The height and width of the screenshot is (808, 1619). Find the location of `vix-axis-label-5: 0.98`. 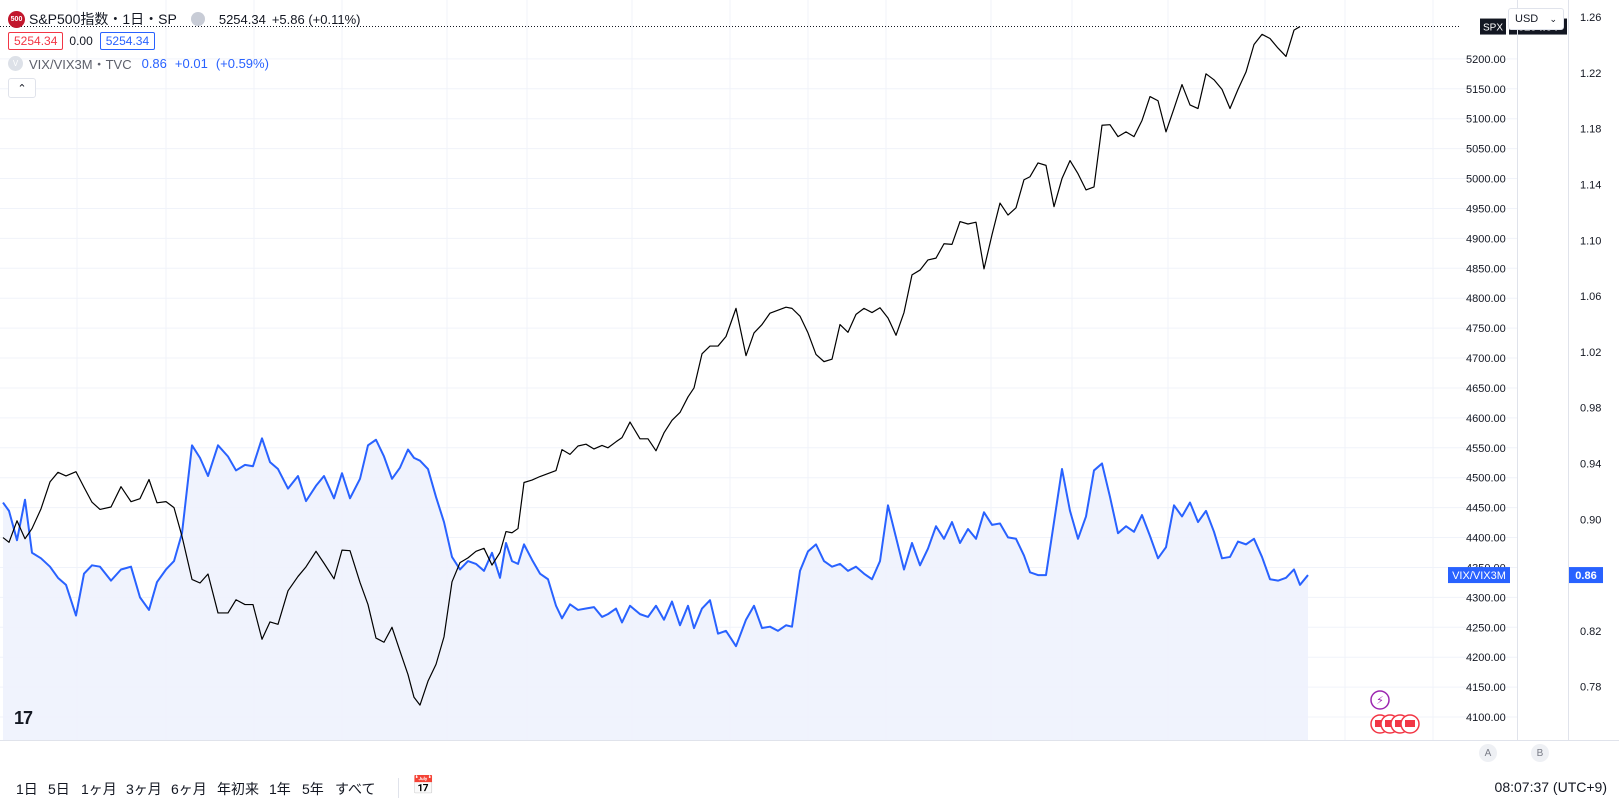

vix-axis-label-5: 0.98 is located at coordinates (1590, 409).